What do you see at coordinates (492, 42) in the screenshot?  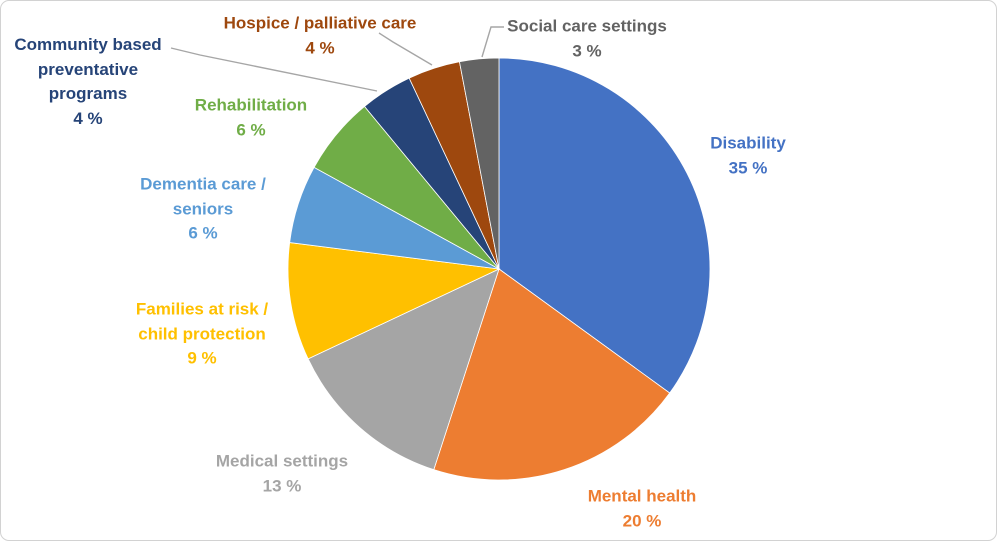 I see `leader-line-social-care-settings` at bounding box center [492, 42].